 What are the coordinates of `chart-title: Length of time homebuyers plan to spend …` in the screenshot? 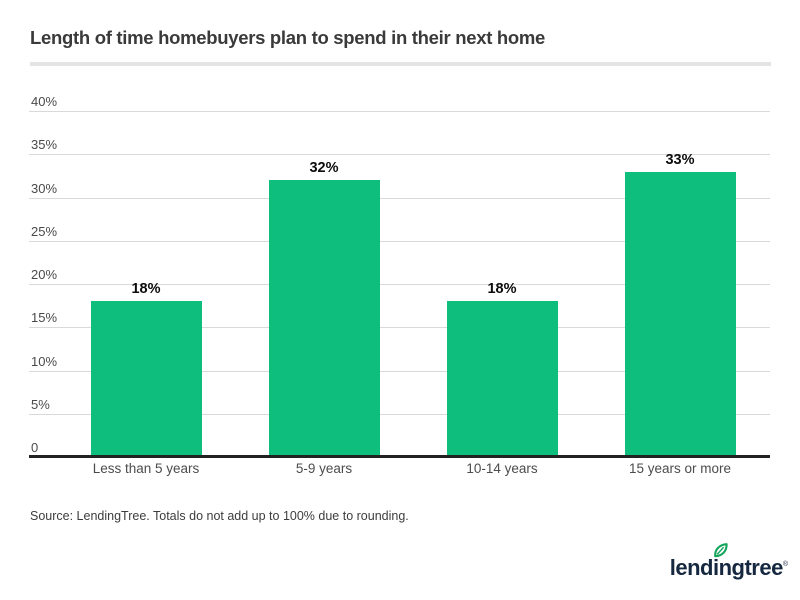 It's located at (288, 37).